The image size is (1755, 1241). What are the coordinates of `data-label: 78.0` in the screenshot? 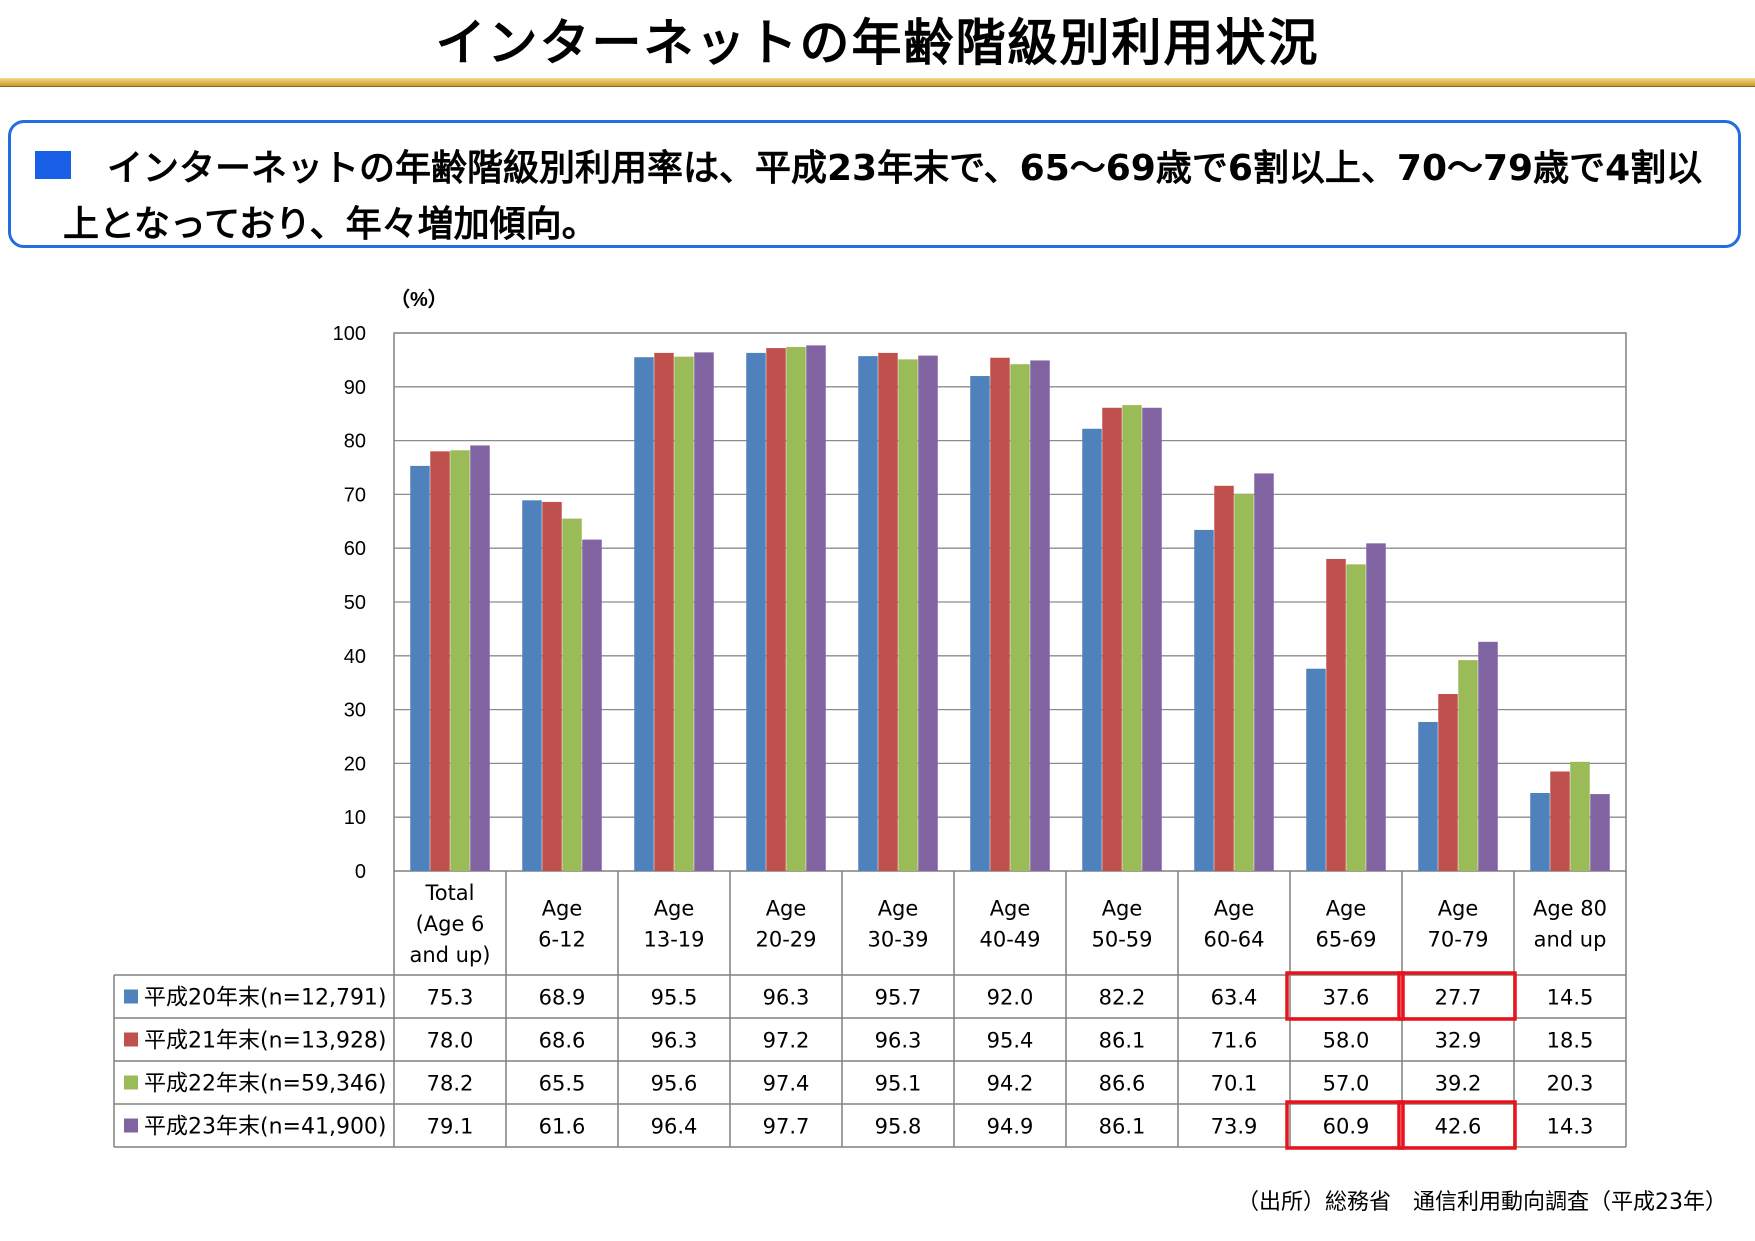 It's located at (450, 1041).